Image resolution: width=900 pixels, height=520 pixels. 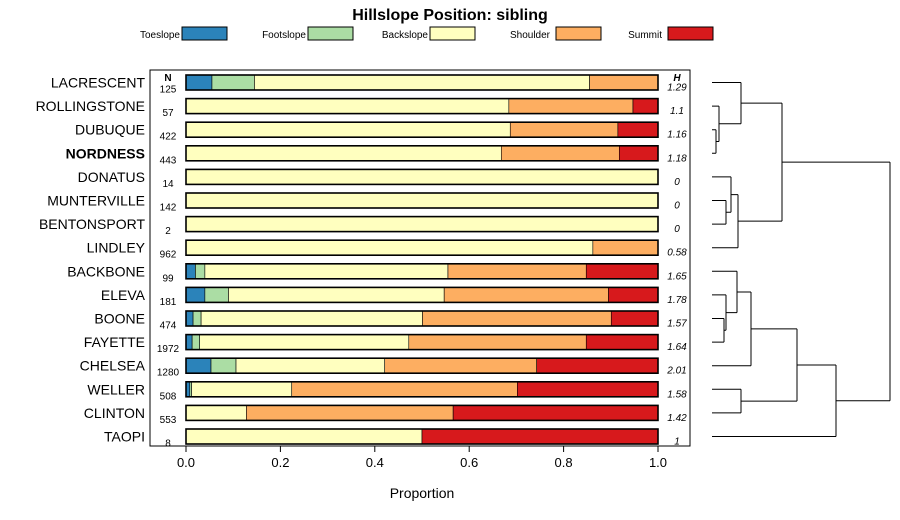 I want to click on h-value: 0.58, so click(x=677, y=253).